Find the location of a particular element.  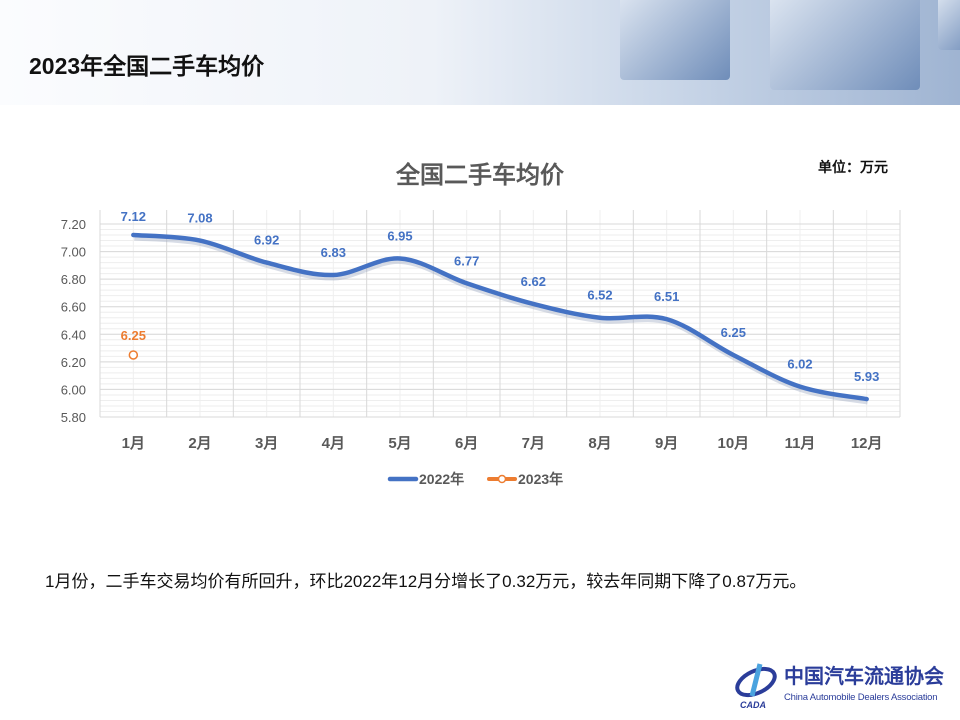

legend-label-2022: 2022年 is located at coordinates (441, 479).